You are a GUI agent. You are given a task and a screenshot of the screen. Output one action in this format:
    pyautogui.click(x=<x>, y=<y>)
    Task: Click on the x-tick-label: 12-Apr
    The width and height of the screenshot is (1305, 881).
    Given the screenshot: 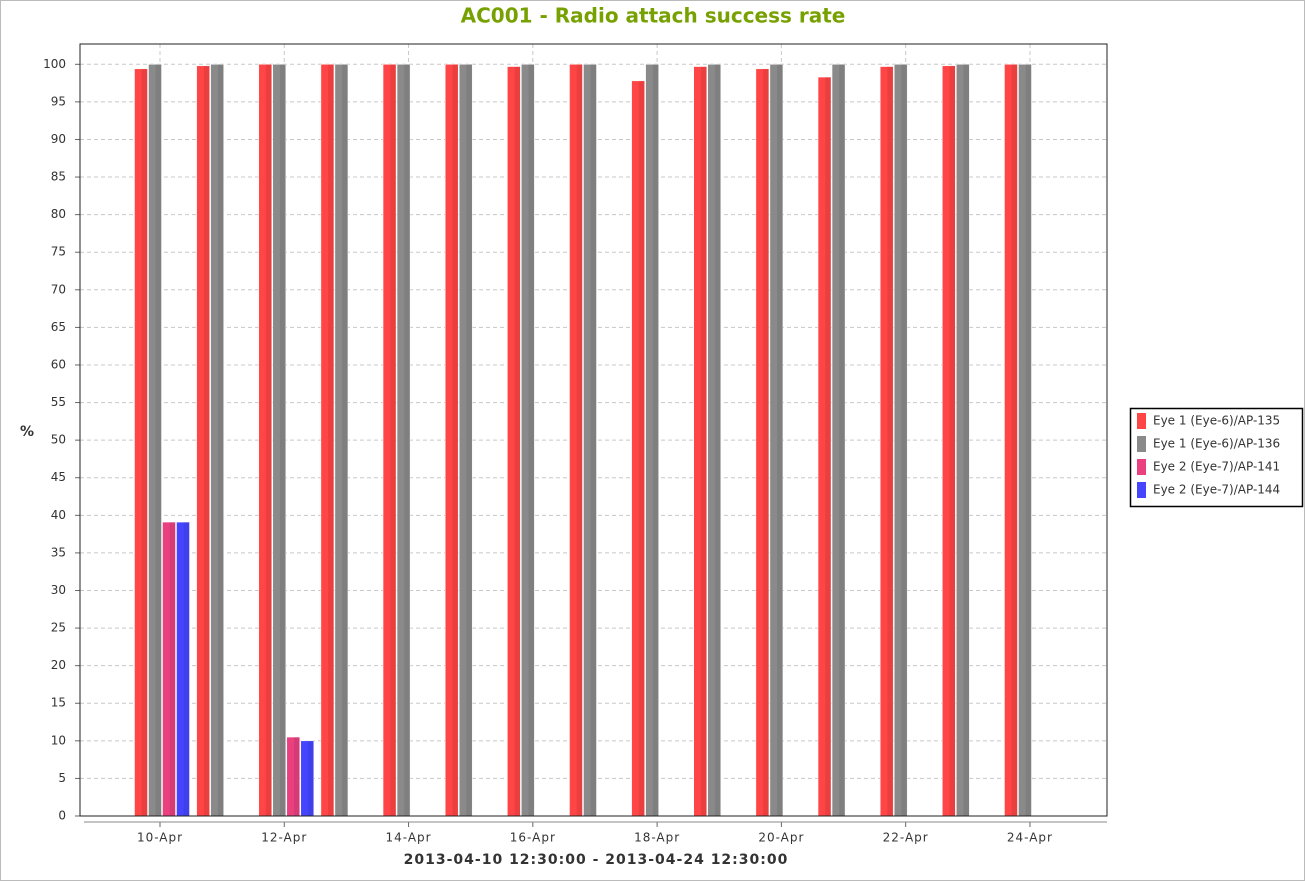 What is the action you would take?
    pyautogui.click(x=284, y=838)
    